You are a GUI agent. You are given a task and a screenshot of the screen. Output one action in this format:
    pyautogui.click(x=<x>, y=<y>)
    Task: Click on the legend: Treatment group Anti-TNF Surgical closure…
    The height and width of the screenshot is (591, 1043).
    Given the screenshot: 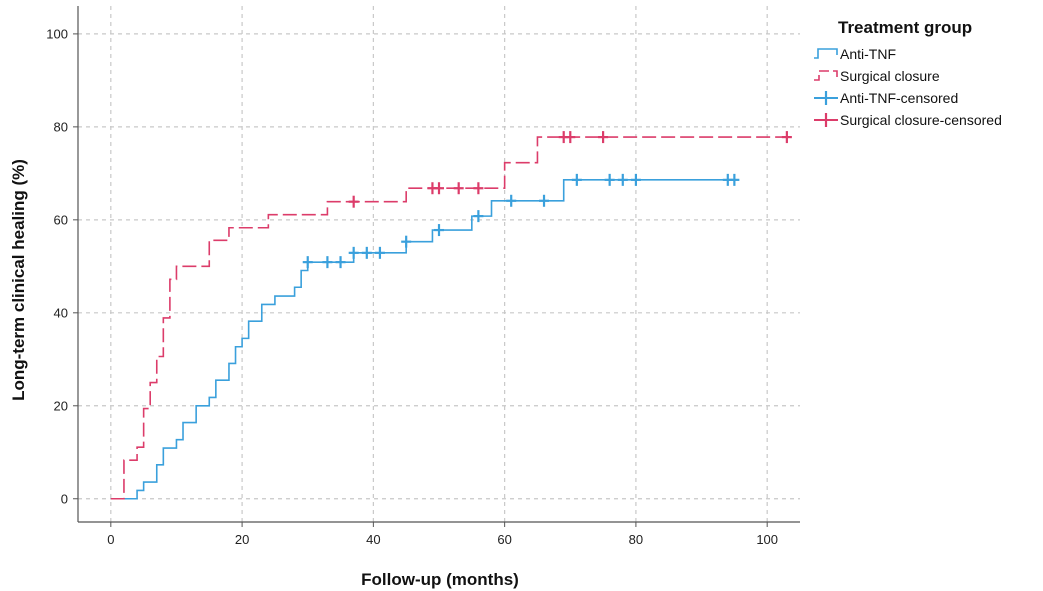 What is the action you would take?
    pyautogui.click(x=908, y=73)
    